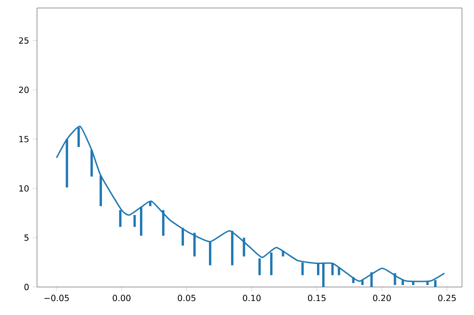  Describe the element at coordinates (26, 287) in the screenshot. I see `y-tick-label: 0` at that location.